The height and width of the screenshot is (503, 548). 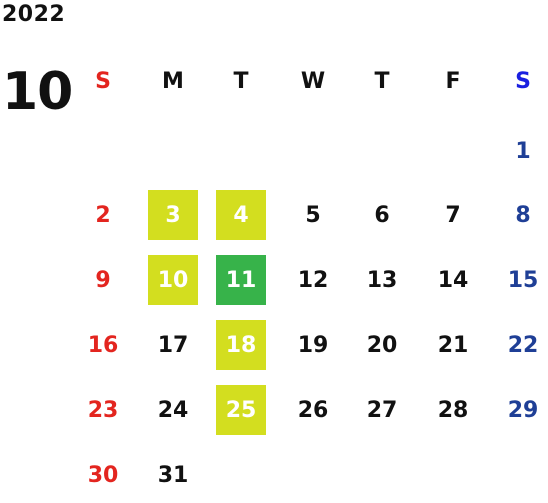 I want to click on year-label: 2022, so click(x=34, y=14).